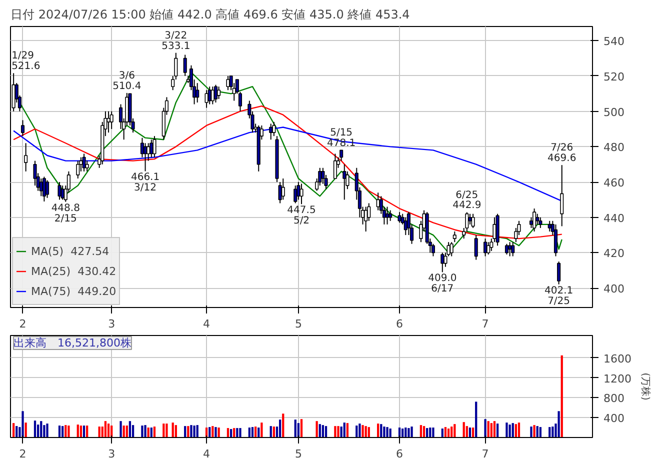  Describe the element at coordinates (614, 253) in the screenshot. I see `y-tick-label: 420` at that location.